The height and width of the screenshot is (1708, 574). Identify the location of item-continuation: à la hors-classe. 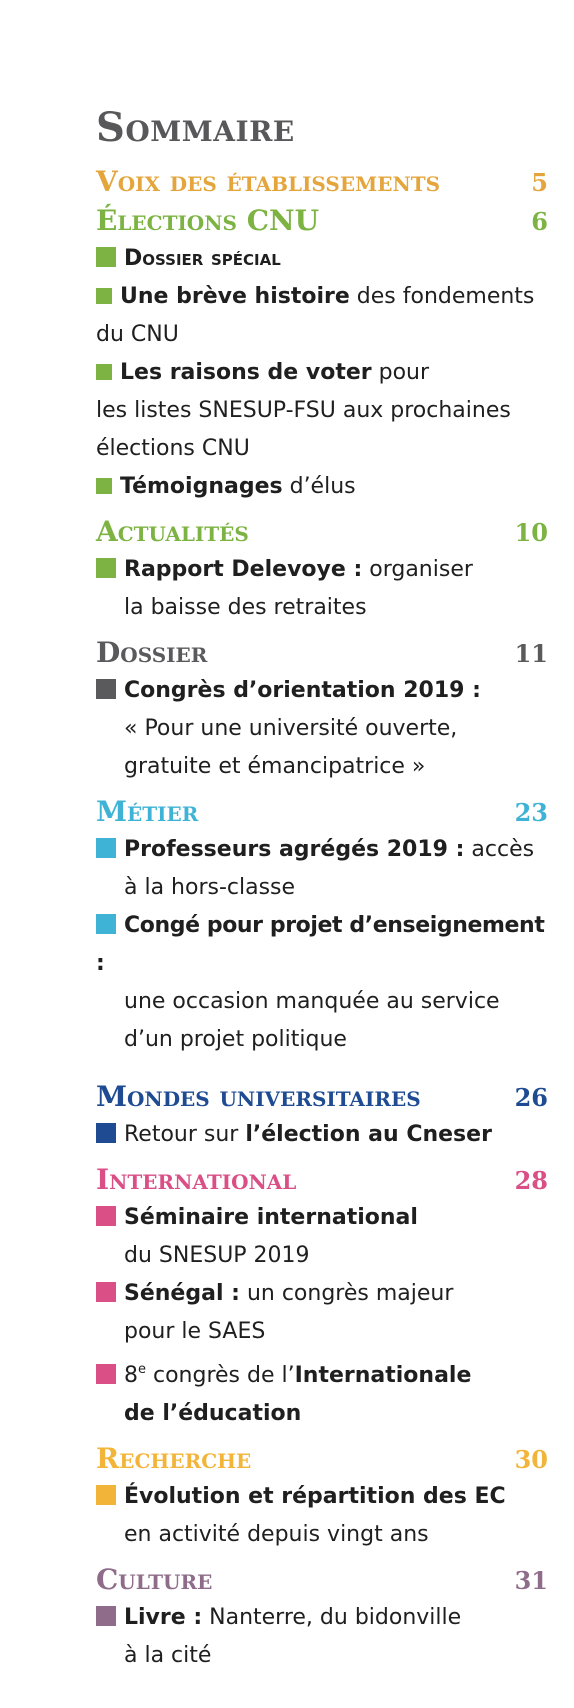
(210, 887).